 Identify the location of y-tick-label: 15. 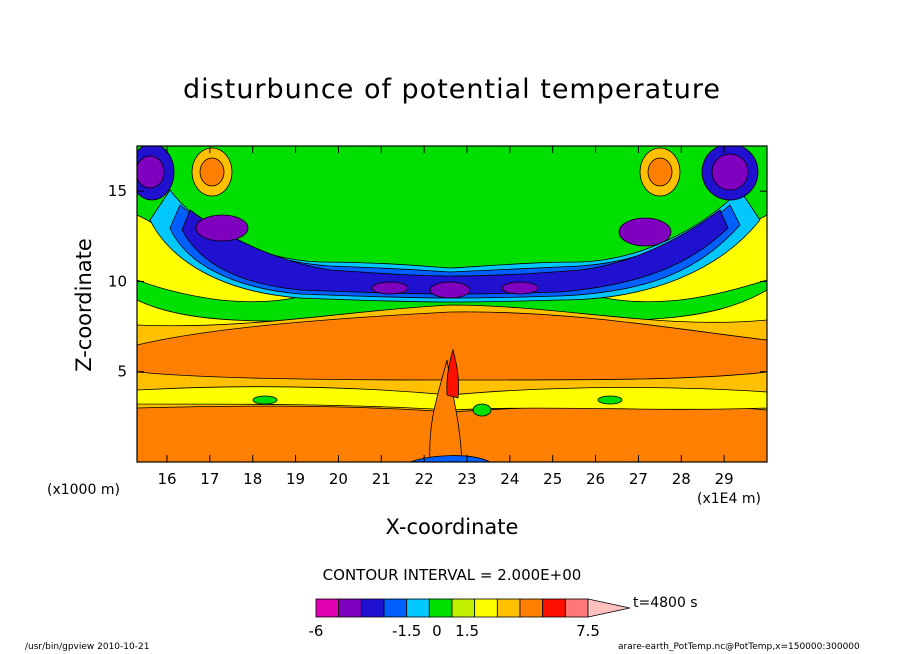
(117, 191).